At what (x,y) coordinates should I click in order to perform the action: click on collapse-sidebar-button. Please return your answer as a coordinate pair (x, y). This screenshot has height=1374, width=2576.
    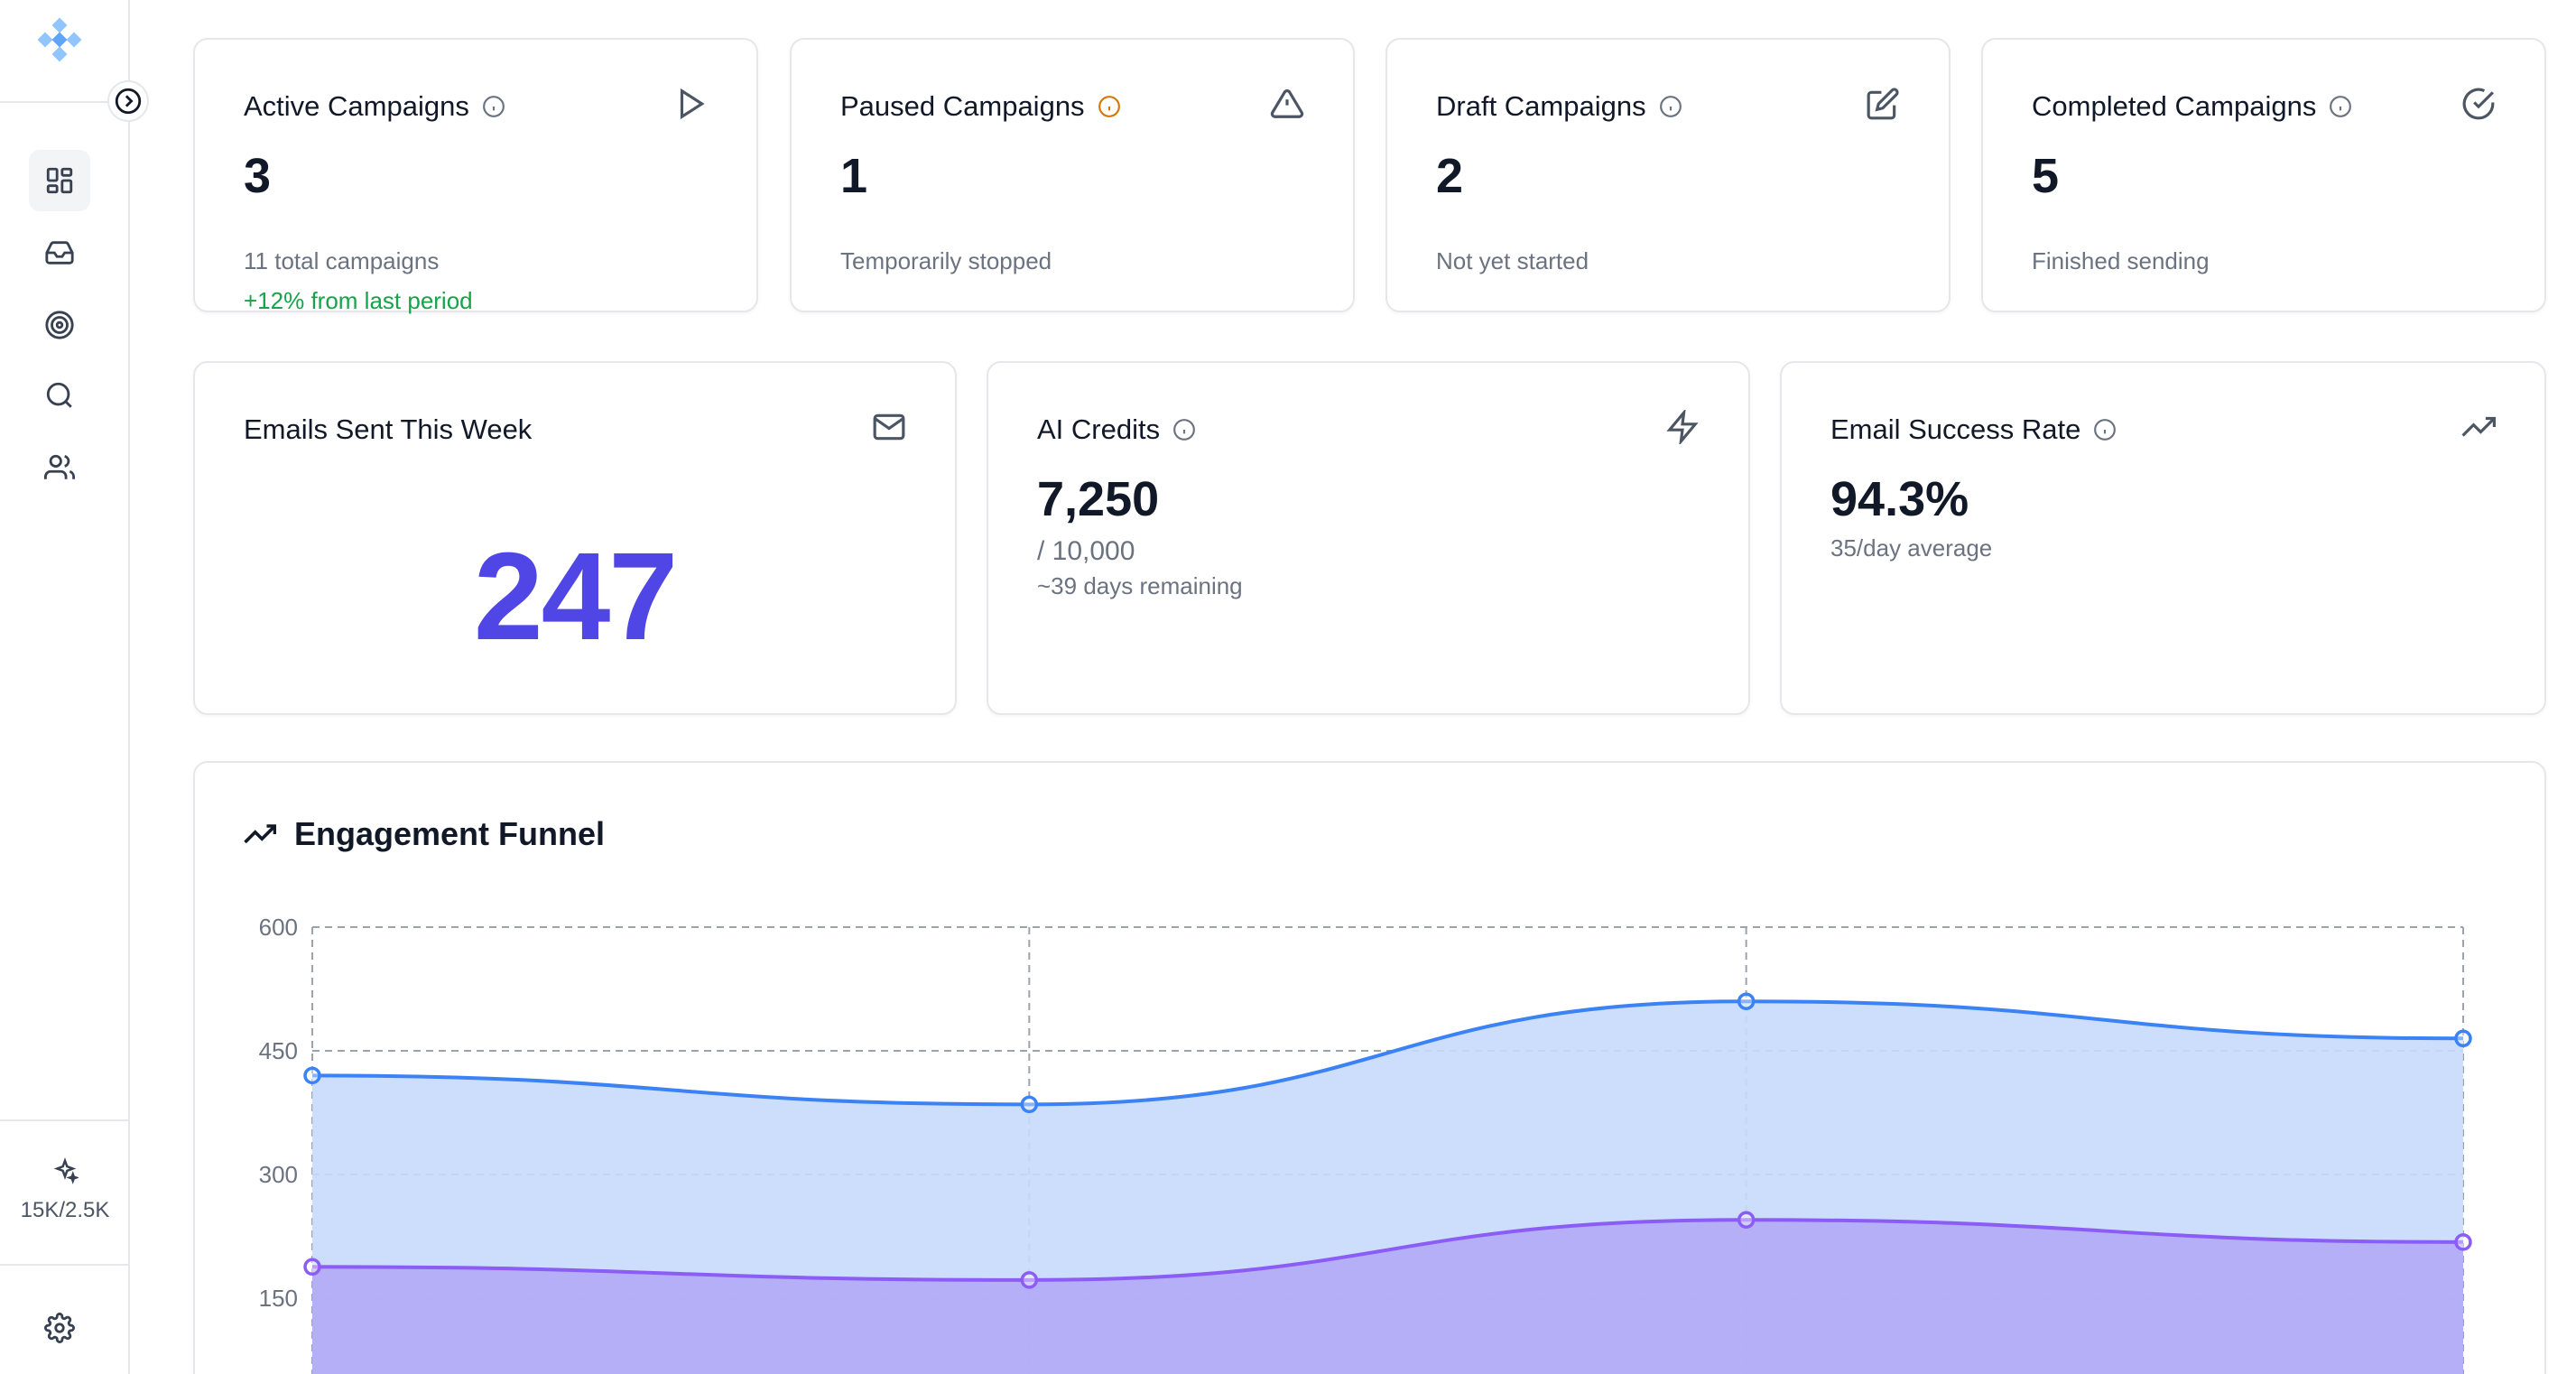
    Looking at the image, I should click on (128, 101).